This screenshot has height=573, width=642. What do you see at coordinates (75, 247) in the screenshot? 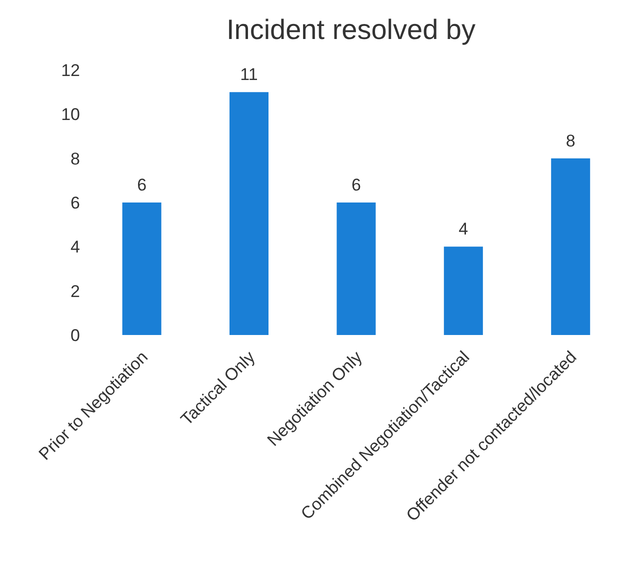
I see `y-tick-label: 4` at bounding box center [75, 247].